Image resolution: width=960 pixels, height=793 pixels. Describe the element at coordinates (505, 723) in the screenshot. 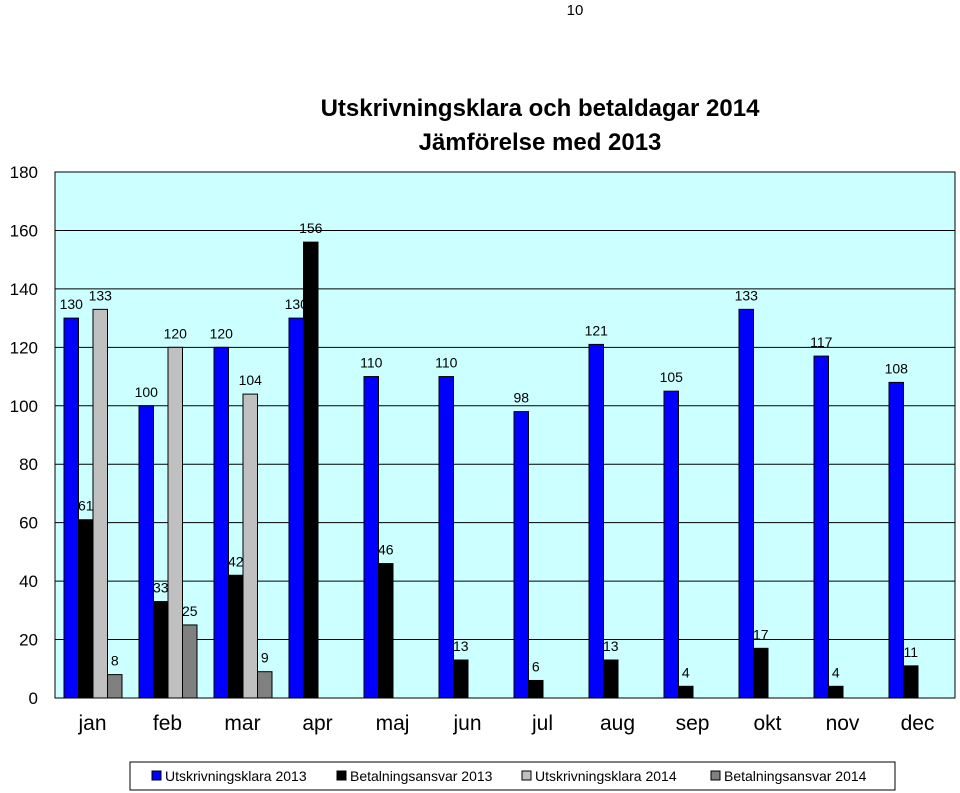

I see `x-axis: jan feb mar apr maj jun jul aug sep okt nov dec` at that location.